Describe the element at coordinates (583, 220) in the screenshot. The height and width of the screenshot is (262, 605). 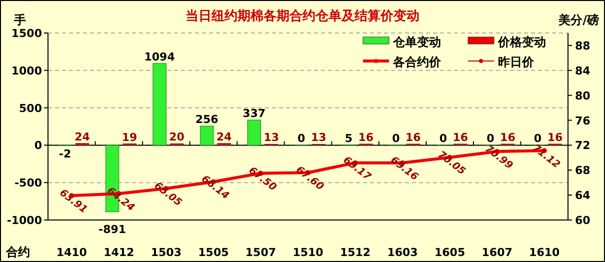
I see `y2-tick-label: 60` at that location.